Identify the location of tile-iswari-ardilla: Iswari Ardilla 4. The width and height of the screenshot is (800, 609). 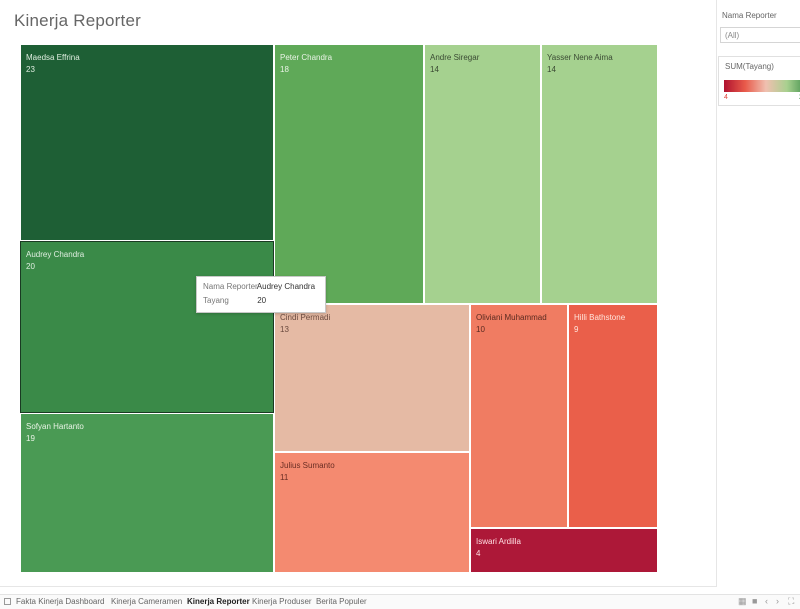
(564, 550).